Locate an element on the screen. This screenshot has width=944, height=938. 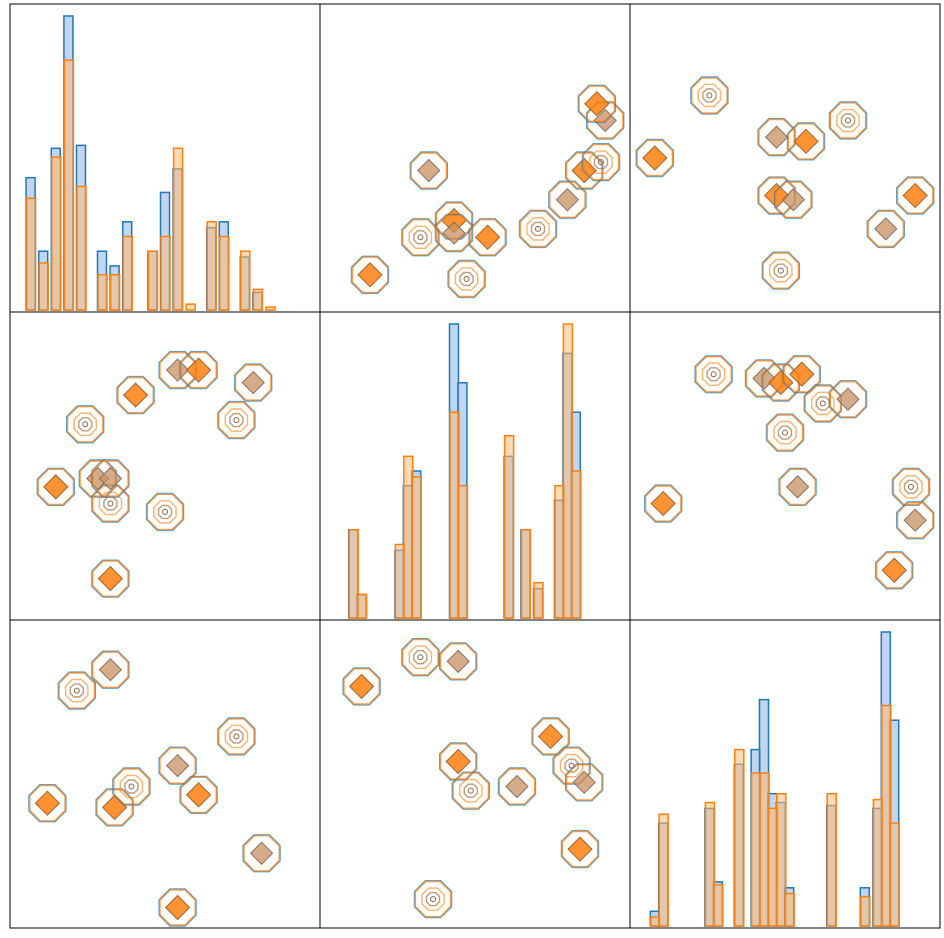
panel-row2-col1 is located at coordinates (165, 466).